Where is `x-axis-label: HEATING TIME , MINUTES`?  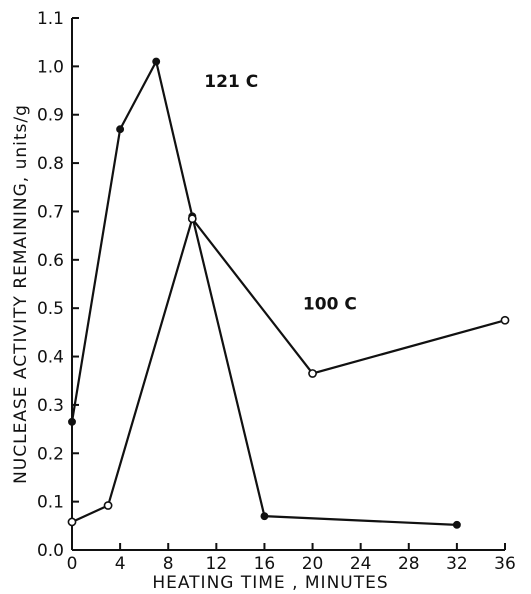
x-axis-label: HEATING TIME , MINUTES is located at coordinates (270, 583).